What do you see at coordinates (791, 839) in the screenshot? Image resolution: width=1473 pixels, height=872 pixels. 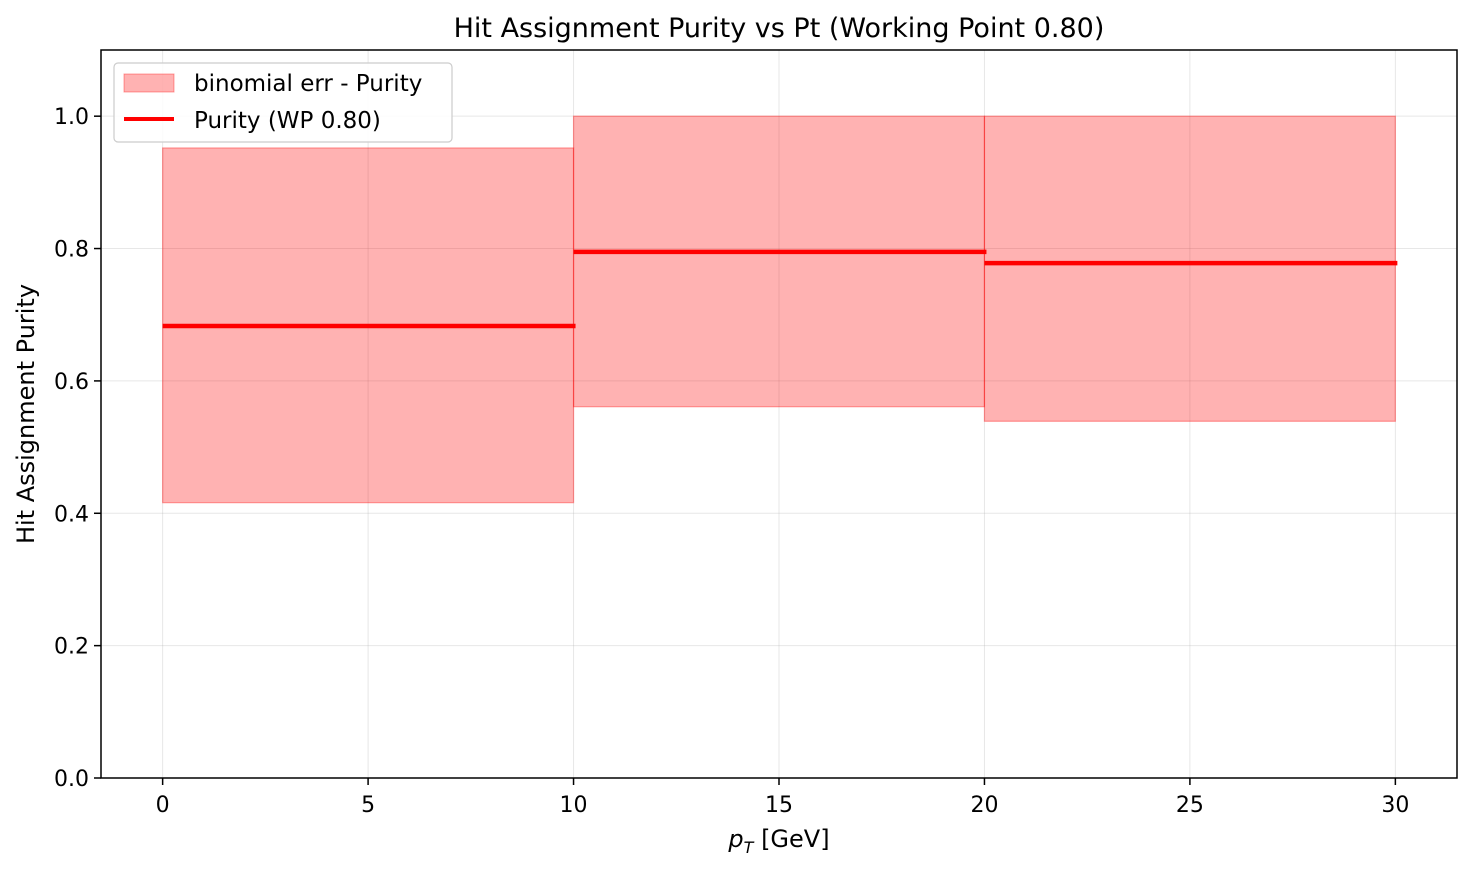 I see `x-axis-label-unit: [GeV]` at bounding box center [791, 839].